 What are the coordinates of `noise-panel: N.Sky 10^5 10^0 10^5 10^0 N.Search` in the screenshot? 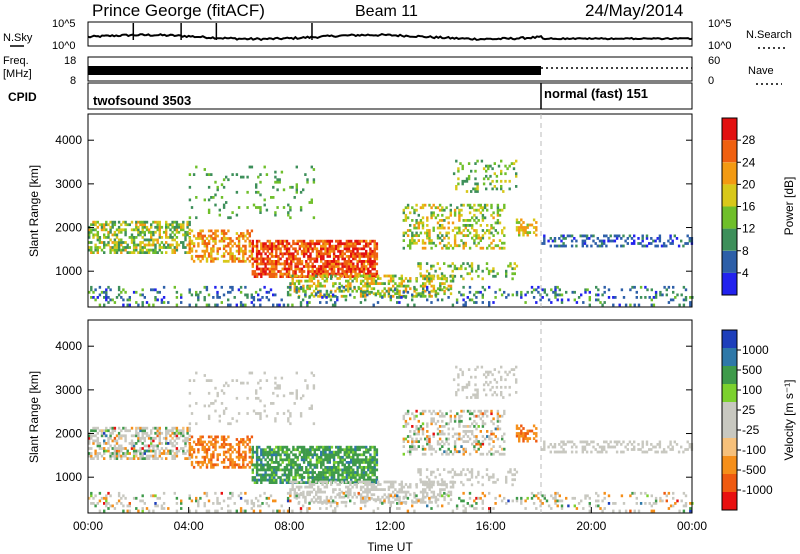 It's located at (397, 35).